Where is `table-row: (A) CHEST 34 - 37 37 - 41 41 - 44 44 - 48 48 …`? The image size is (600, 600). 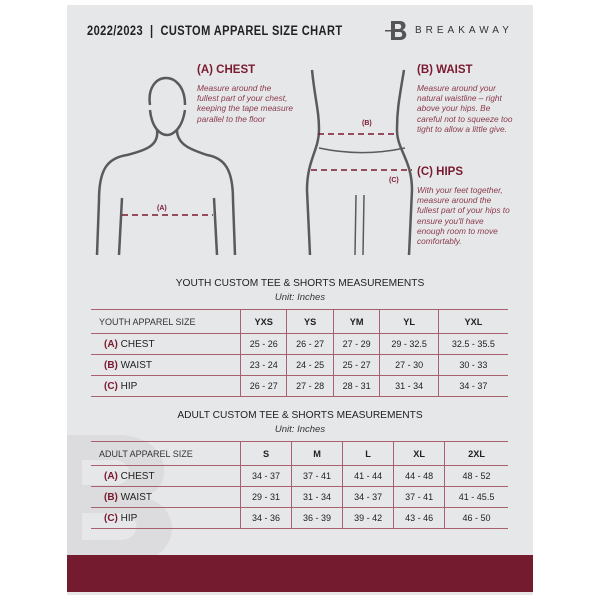
table-row: (A) CHEST 34 - 37 37 - 41 41 - 44 44 - 48 48 … is located at coordinates (299, 476).